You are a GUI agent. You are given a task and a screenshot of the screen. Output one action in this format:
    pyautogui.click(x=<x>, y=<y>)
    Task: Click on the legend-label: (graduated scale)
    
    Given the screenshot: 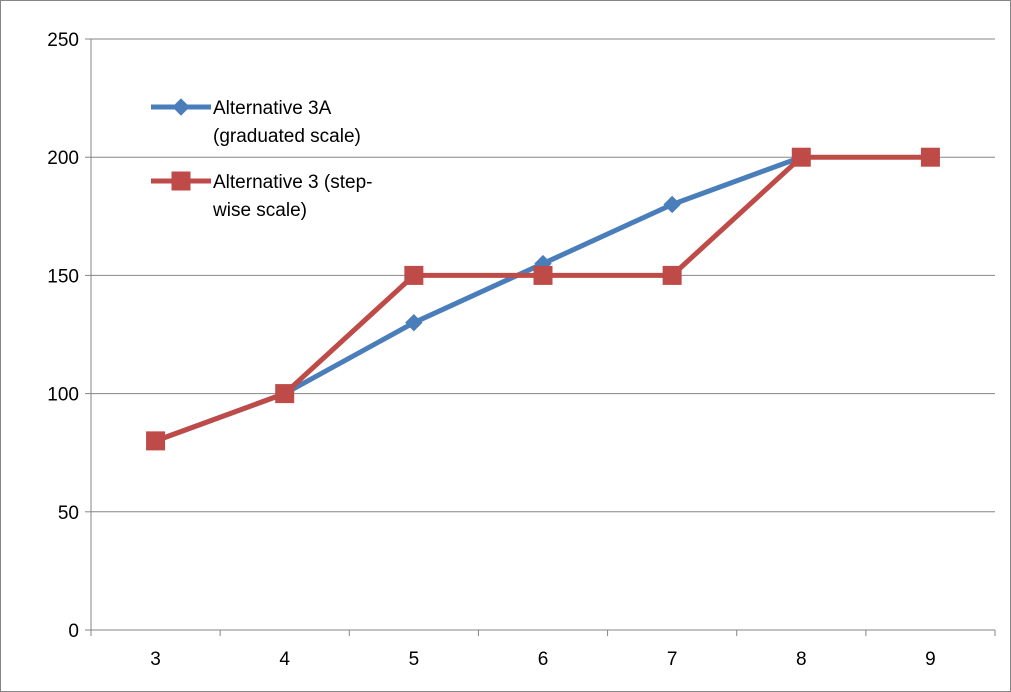 What is the action you would take?
    pyautogui.click(x=287, y=136)
    